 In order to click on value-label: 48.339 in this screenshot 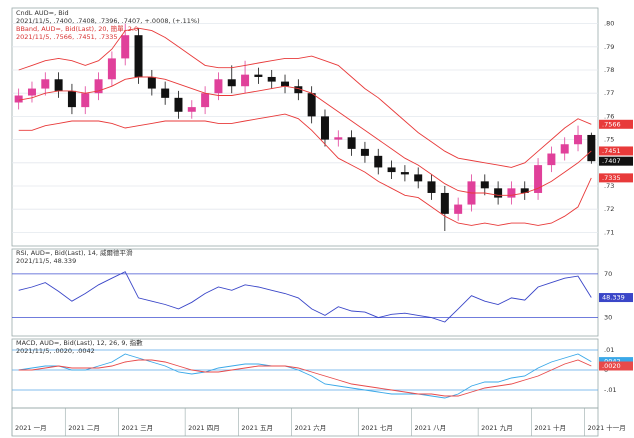, I will do `click(613, 298)`.